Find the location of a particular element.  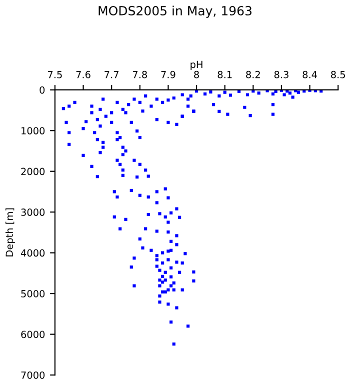

x-tick-label: 7.7 is located at coordinates (111, 74).